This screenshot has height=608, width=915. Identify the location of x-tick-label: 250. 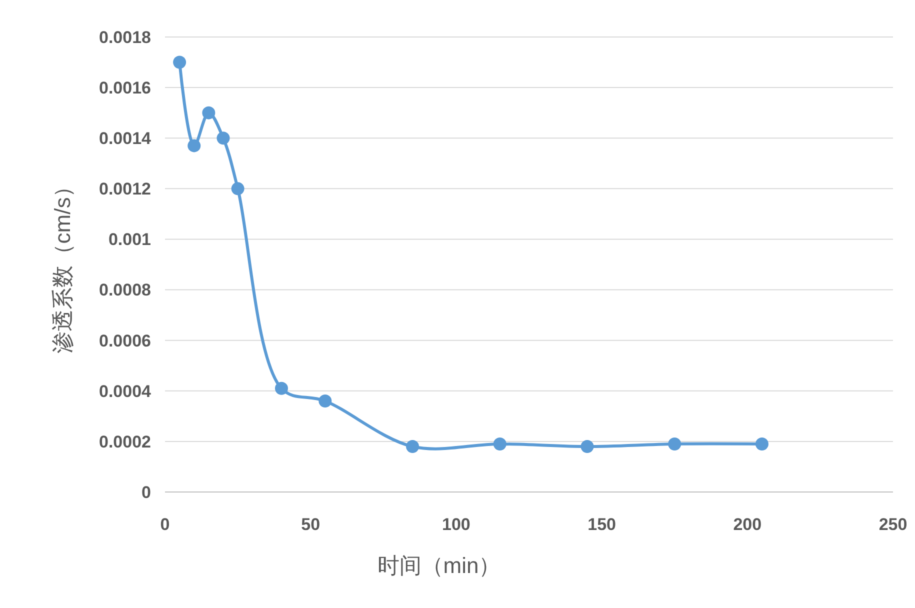
(893, 524).